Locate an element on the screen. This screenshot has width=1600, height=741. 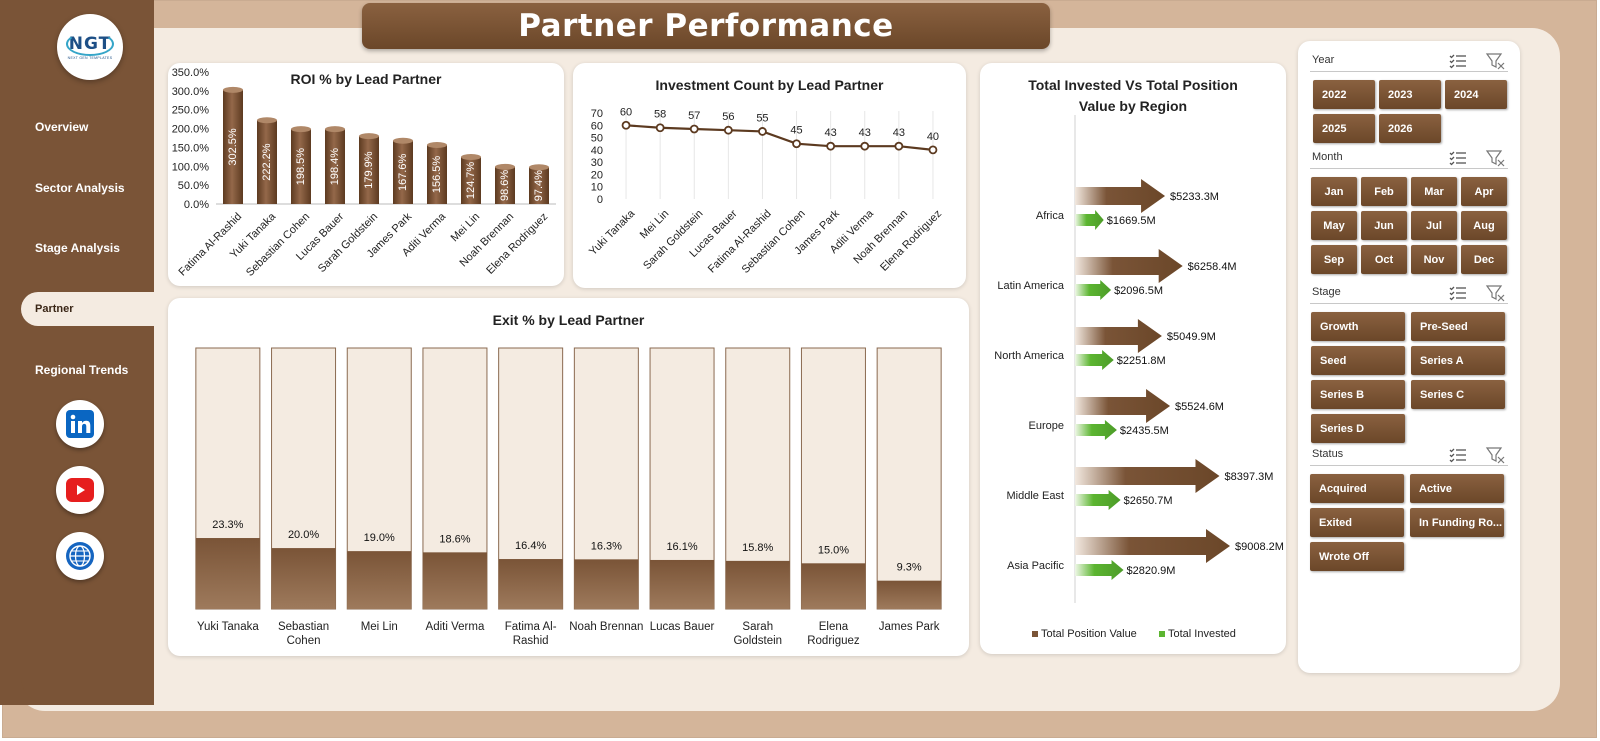
status-option-acquired: Acquired is located at coordinates (1357, 488).